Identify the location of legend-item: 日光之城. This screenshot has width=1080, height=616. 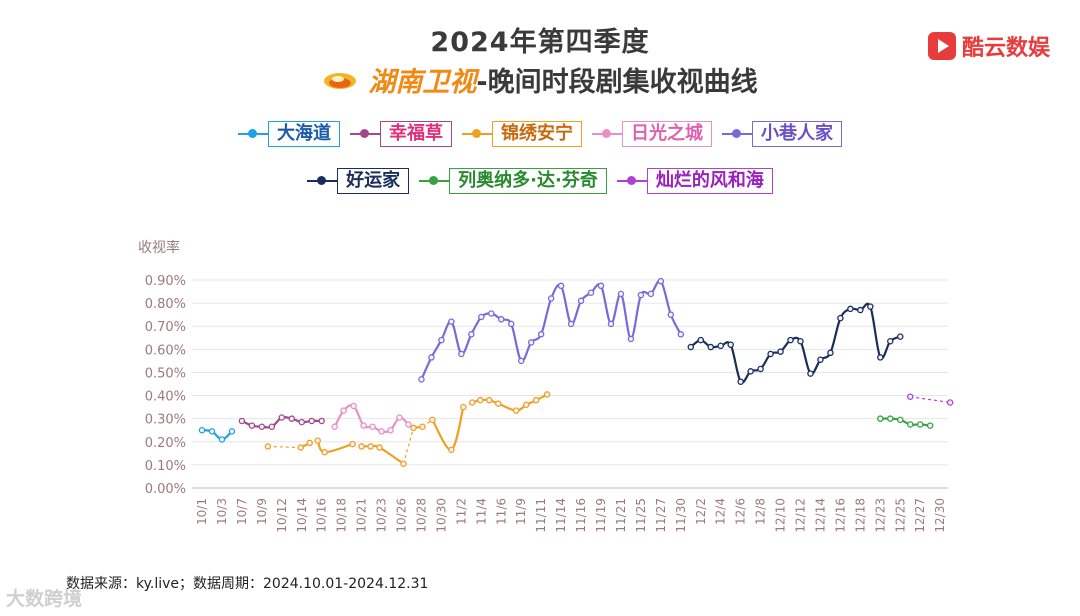
(652, 134).